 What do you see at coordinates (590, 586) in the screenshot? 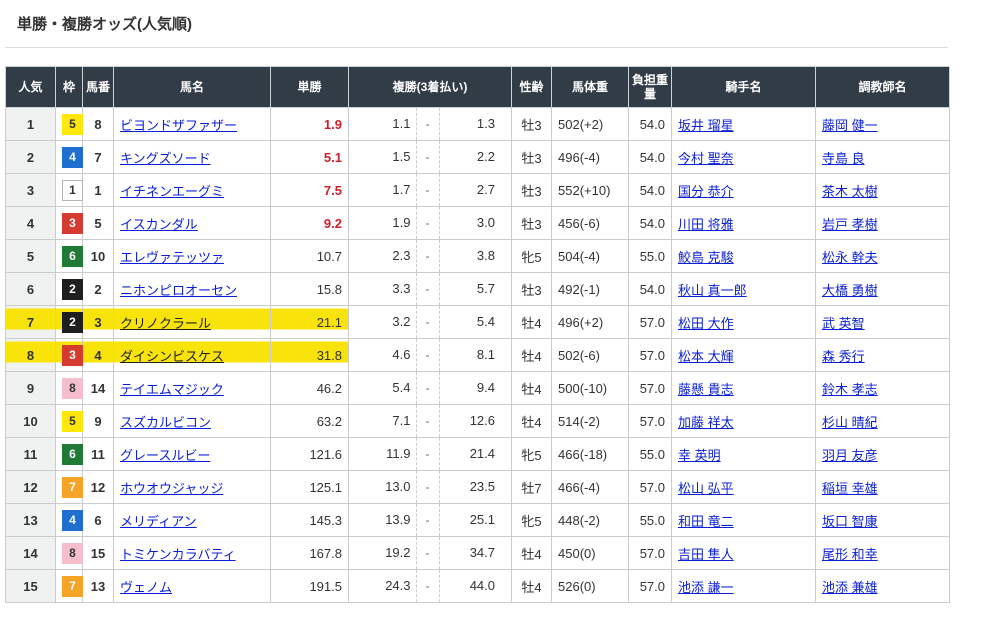
I see `horse-weight-cell: 526(0)` at bounding box center [590, 586].